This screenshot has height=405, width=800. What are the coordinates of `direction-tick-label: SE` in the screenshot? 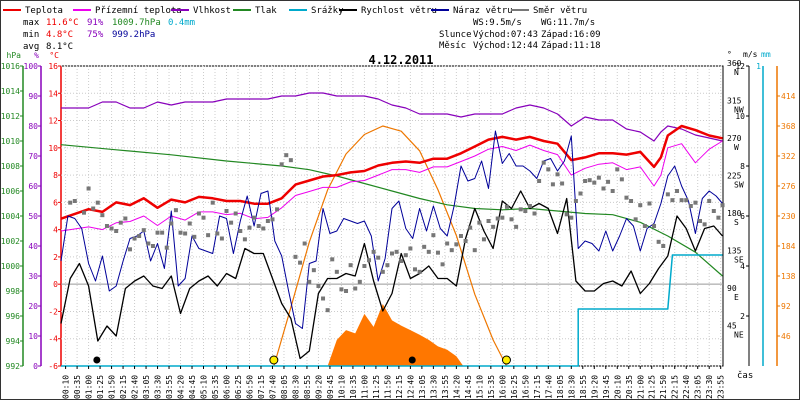 It's located at (739, 260).